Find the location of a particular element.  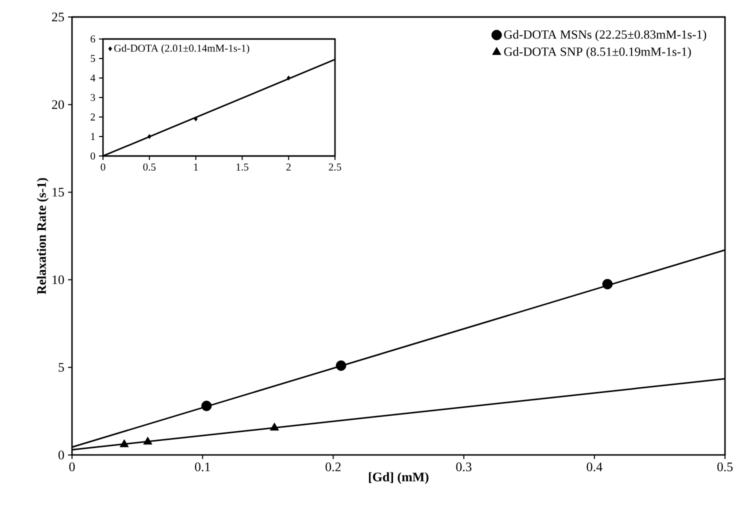

legend-label: Gd-DOTA (2.01±0.14mM-1s-1) is located at coordinates (182, 49).